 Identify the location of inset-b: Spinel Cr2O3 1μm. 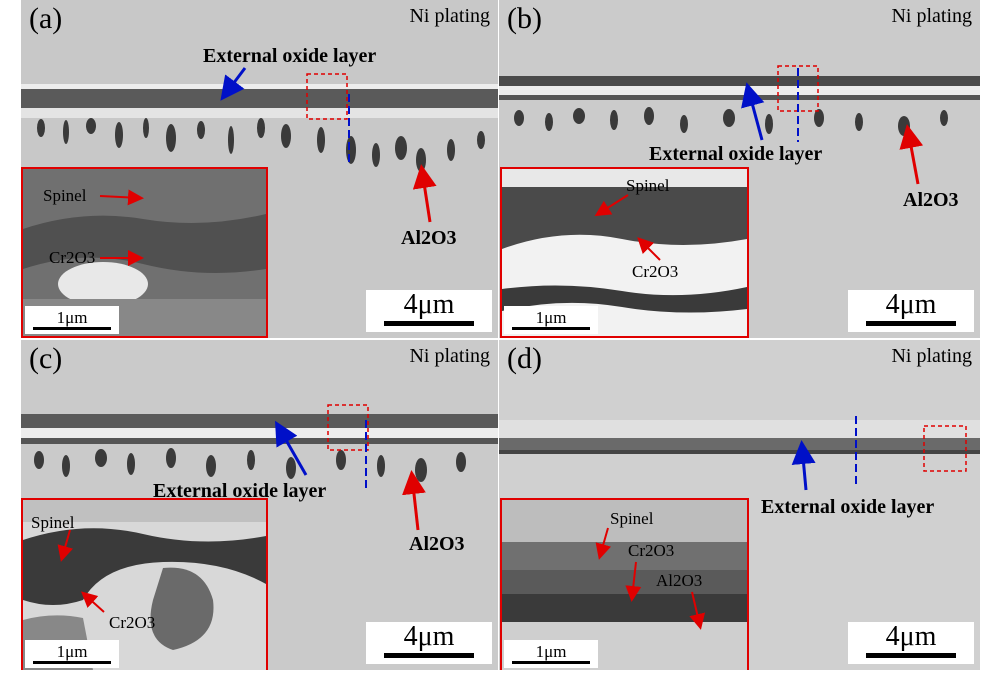
(624, 252).